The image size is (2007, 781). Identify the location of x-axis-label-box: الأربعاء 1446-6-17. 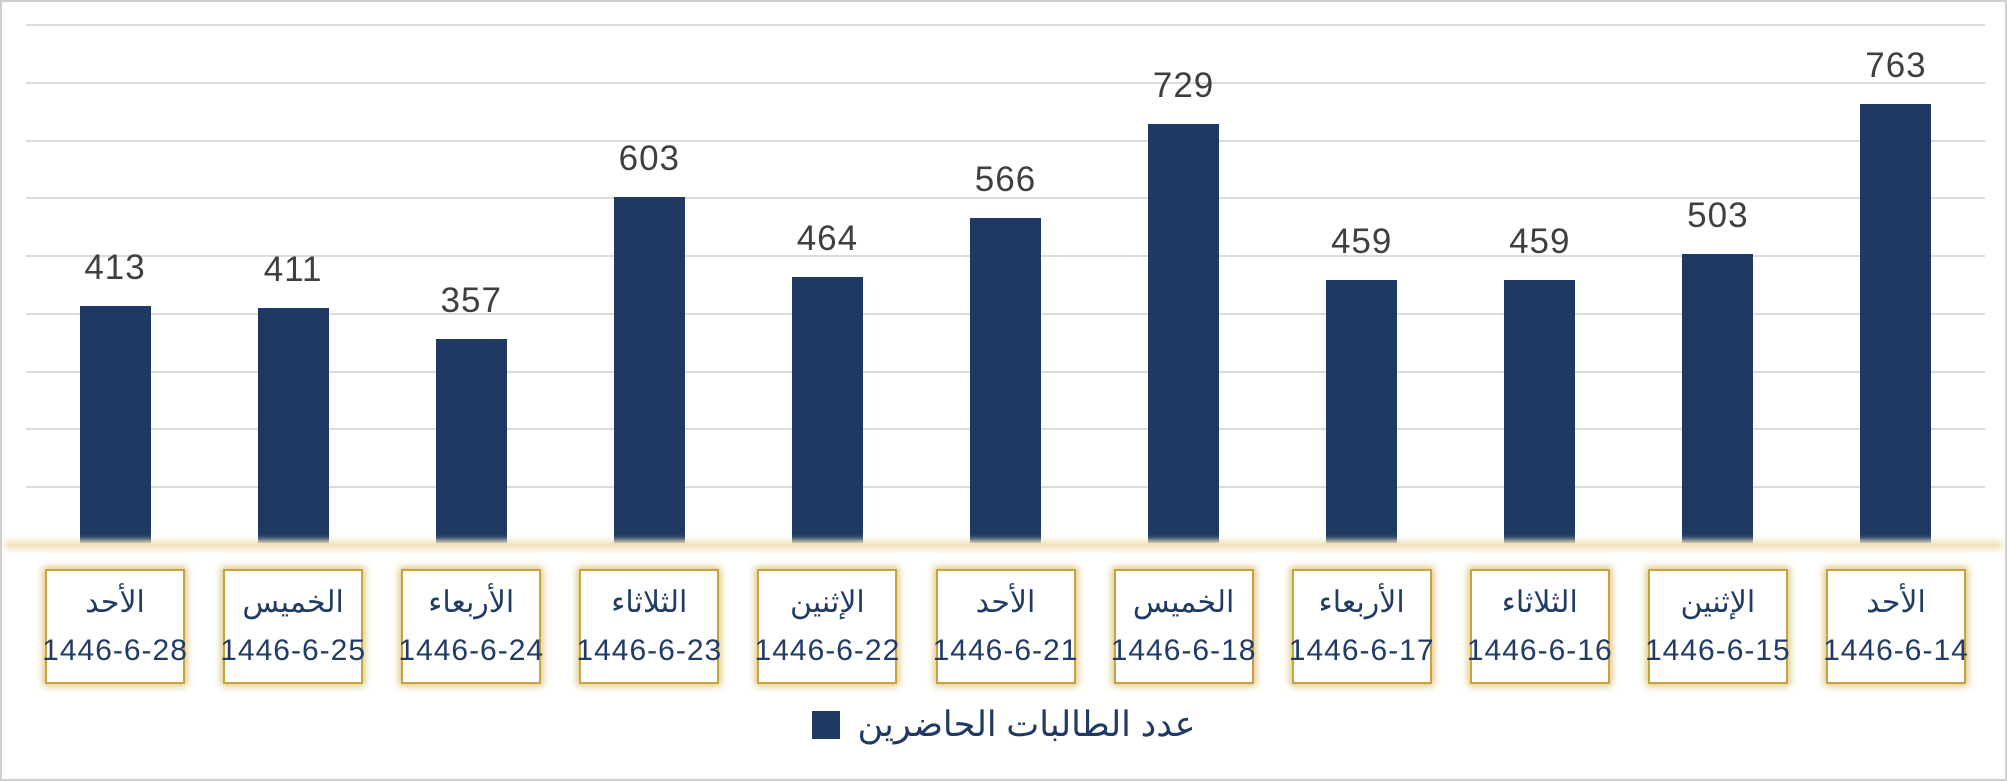
(1361, 626).